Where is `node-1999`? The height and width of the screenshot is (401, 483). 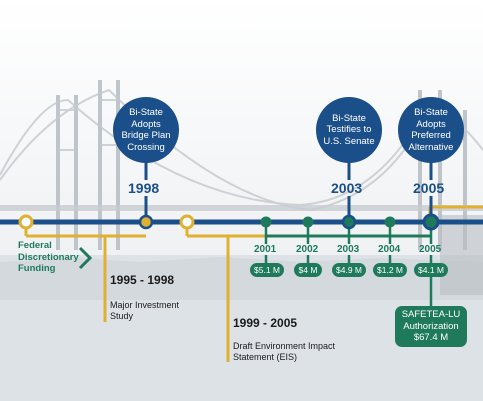 node-1999 is located at coordinates (187, 222).